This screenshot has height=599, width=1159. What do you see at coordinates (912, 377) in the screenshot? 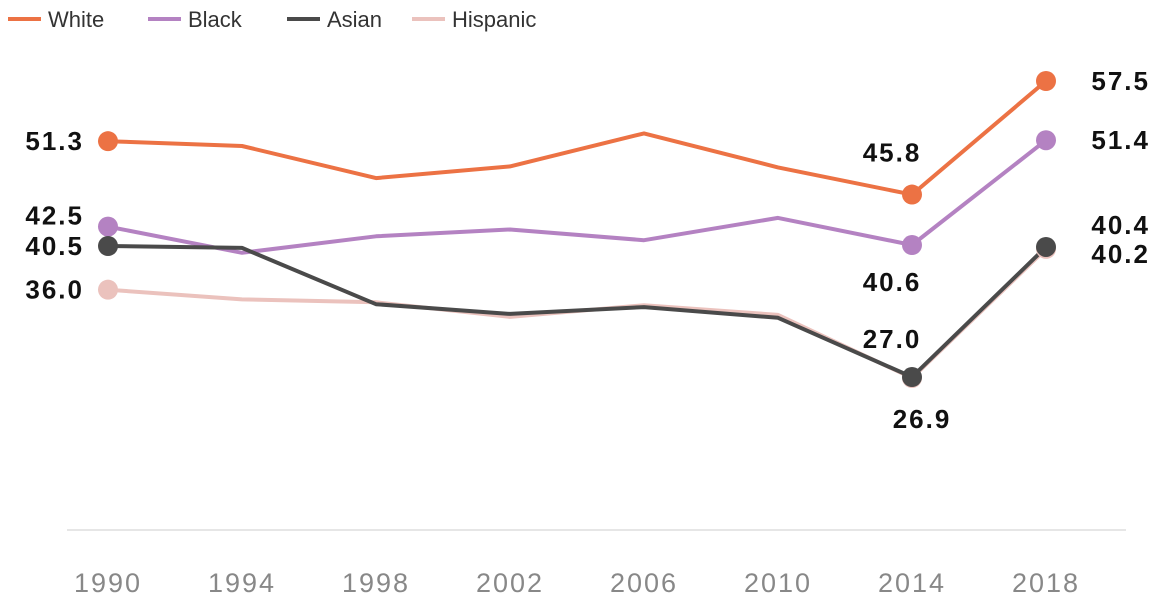
I see `point-asian-2014` at bounding box center [912, 377].